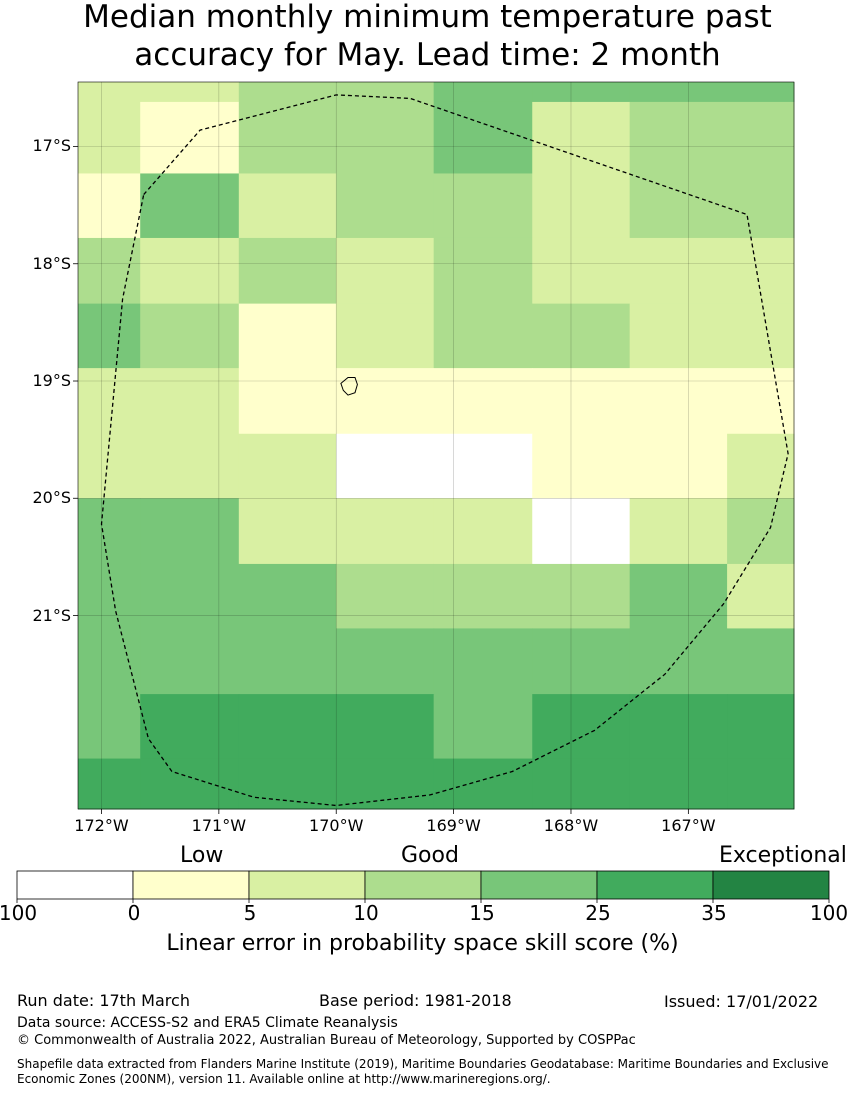 This screenshot has height=1095, width=855. Describe the element at coordinates (714, 913) in the screenshot. I see `colorbar-tick: 35` at that location.